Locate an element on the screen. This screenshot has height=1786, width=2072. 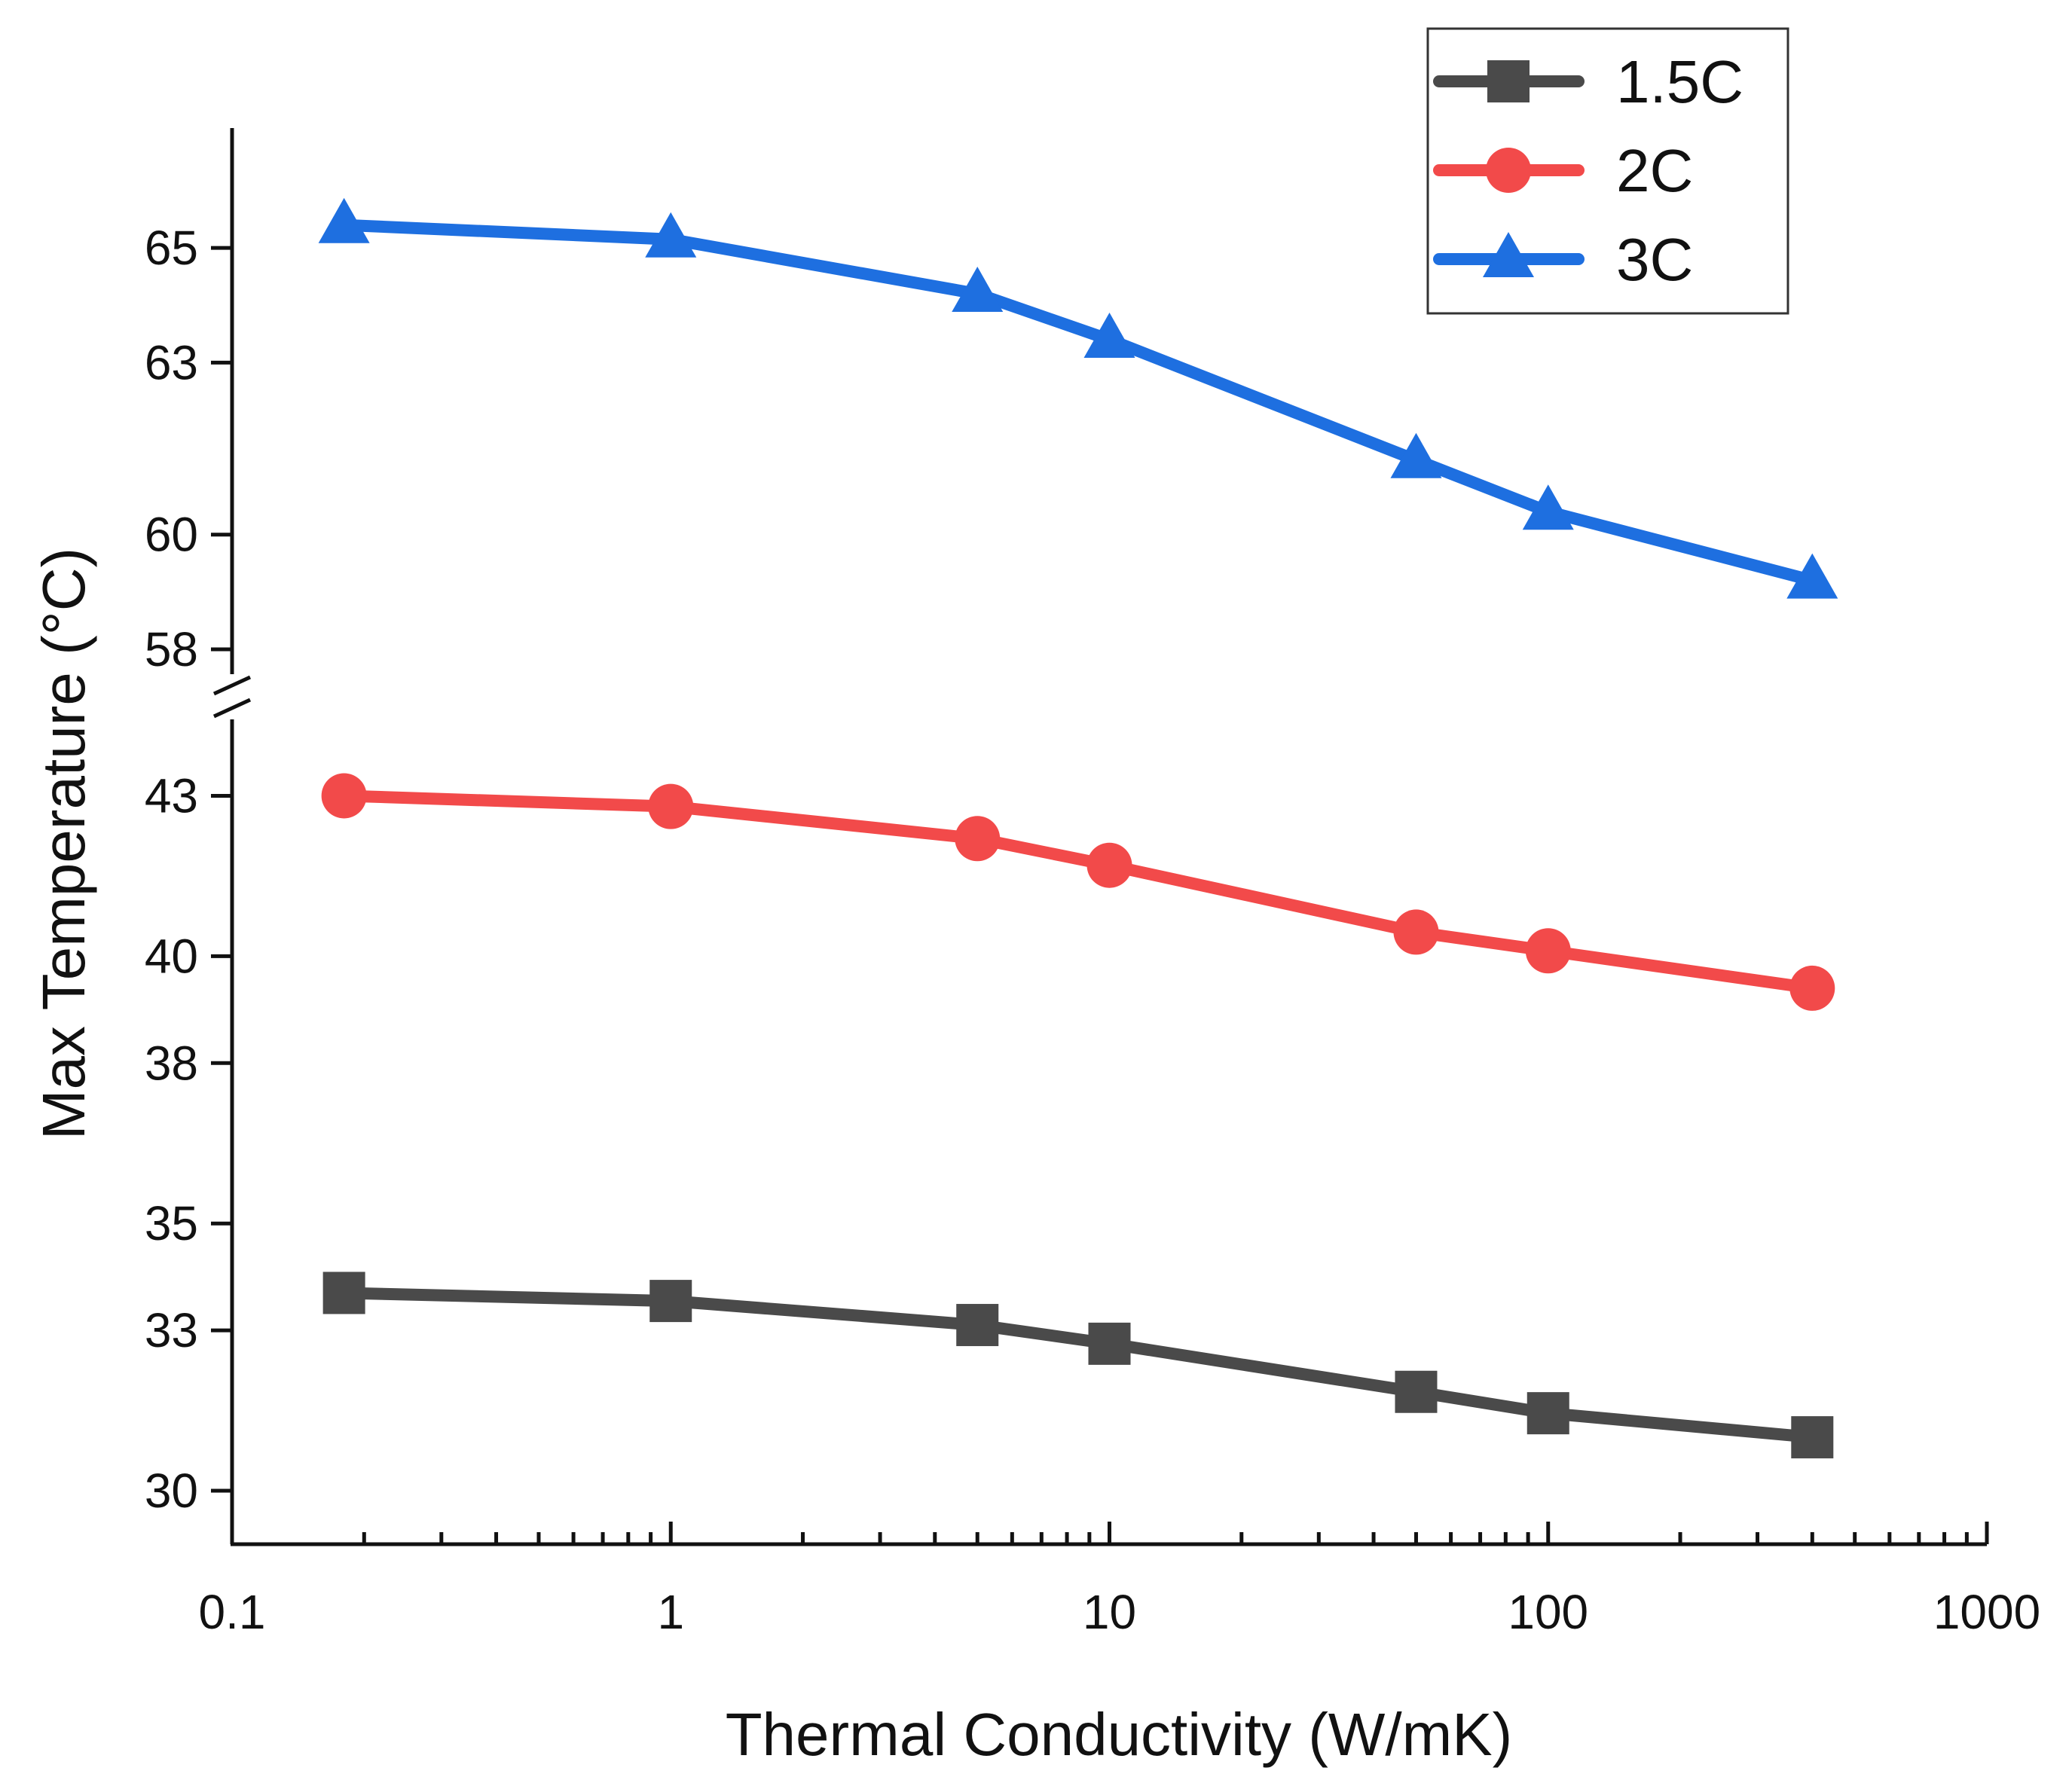
x-tick-label: 10 is located at coordinates (1110, 1612).